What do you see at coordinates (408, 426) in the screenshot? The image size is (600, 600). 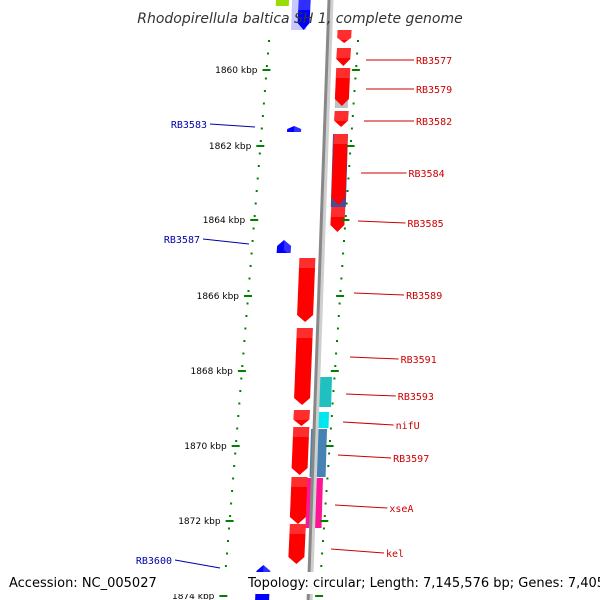 I see `gene-label-right: nifU` at bounding box center [408, 426].